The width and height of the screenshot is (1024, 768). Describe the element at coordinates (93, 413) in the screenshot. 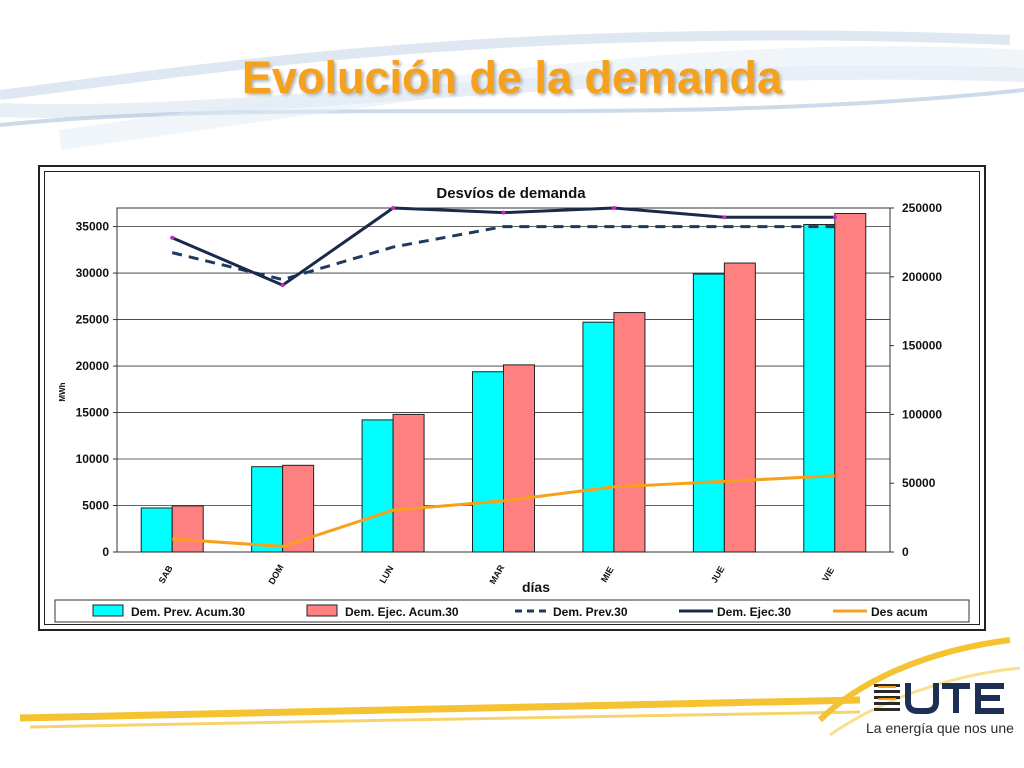

I see `y-tick-label: 15000` at that location.